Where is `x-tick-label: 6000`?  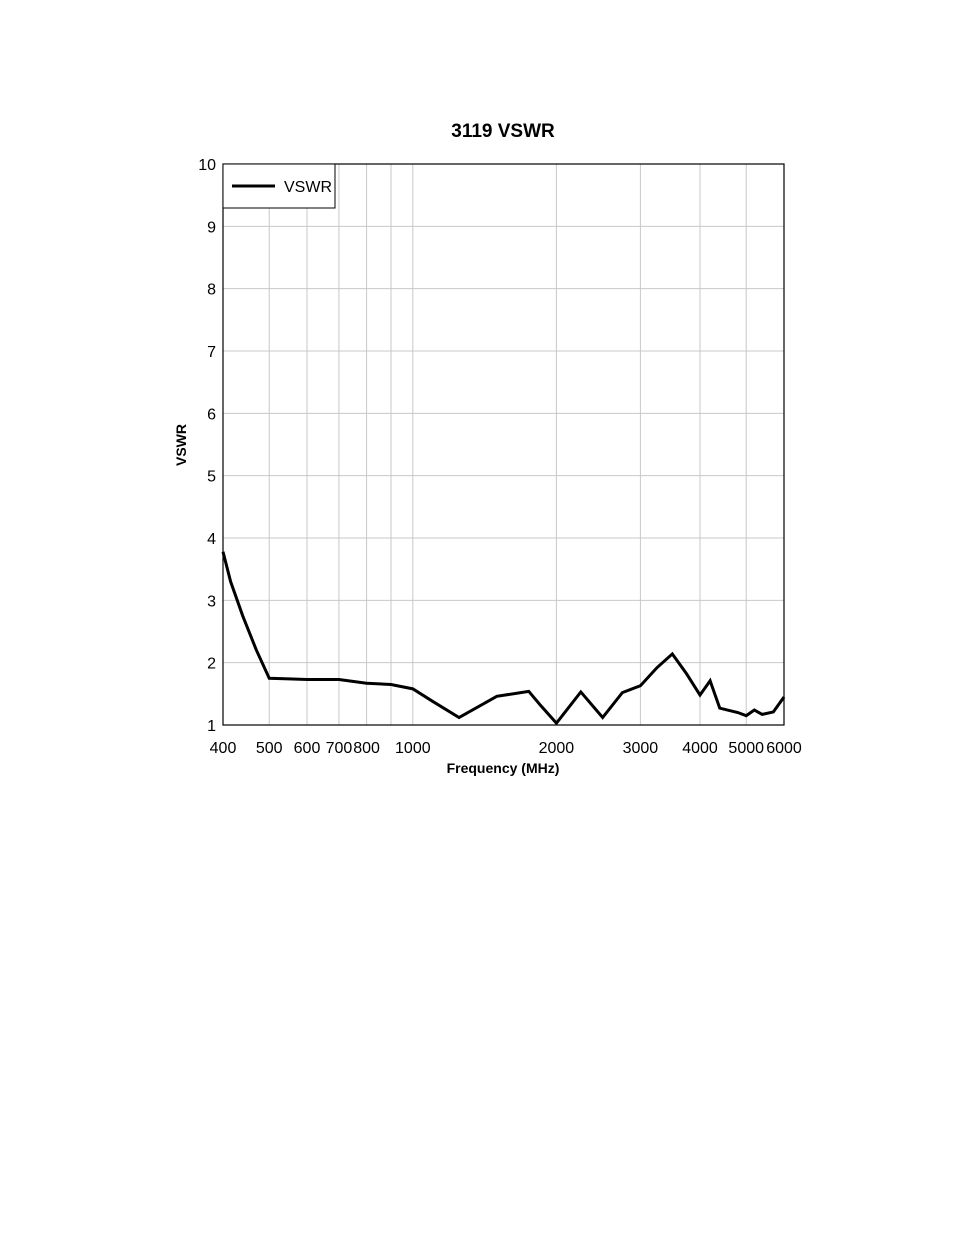 x-tick-label: 6000 is located at coordinates (784, 748).